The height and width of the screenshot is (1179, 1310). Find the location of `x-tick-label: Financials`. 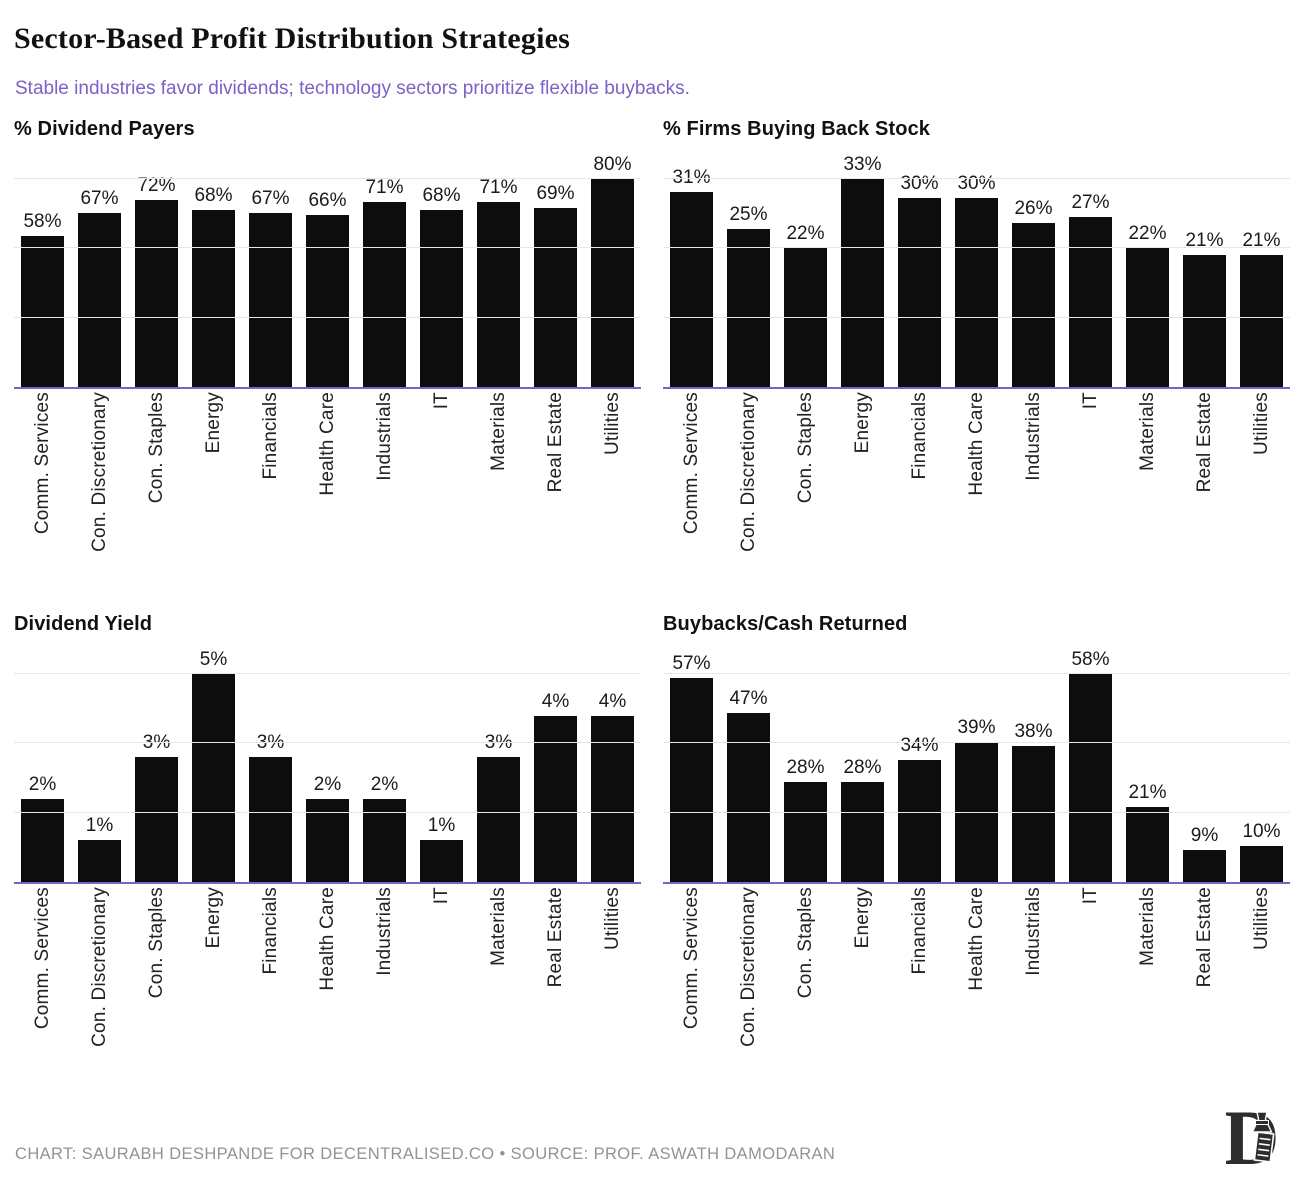

x-tick-label: Financials is located at coordinates (270, 931).